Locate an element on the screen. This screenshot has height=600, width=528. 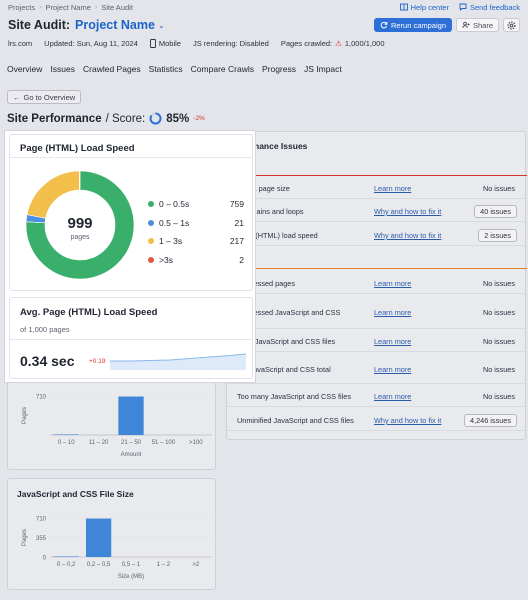
breadcrumb-projects: Projects is located at coordinates (22, 7).